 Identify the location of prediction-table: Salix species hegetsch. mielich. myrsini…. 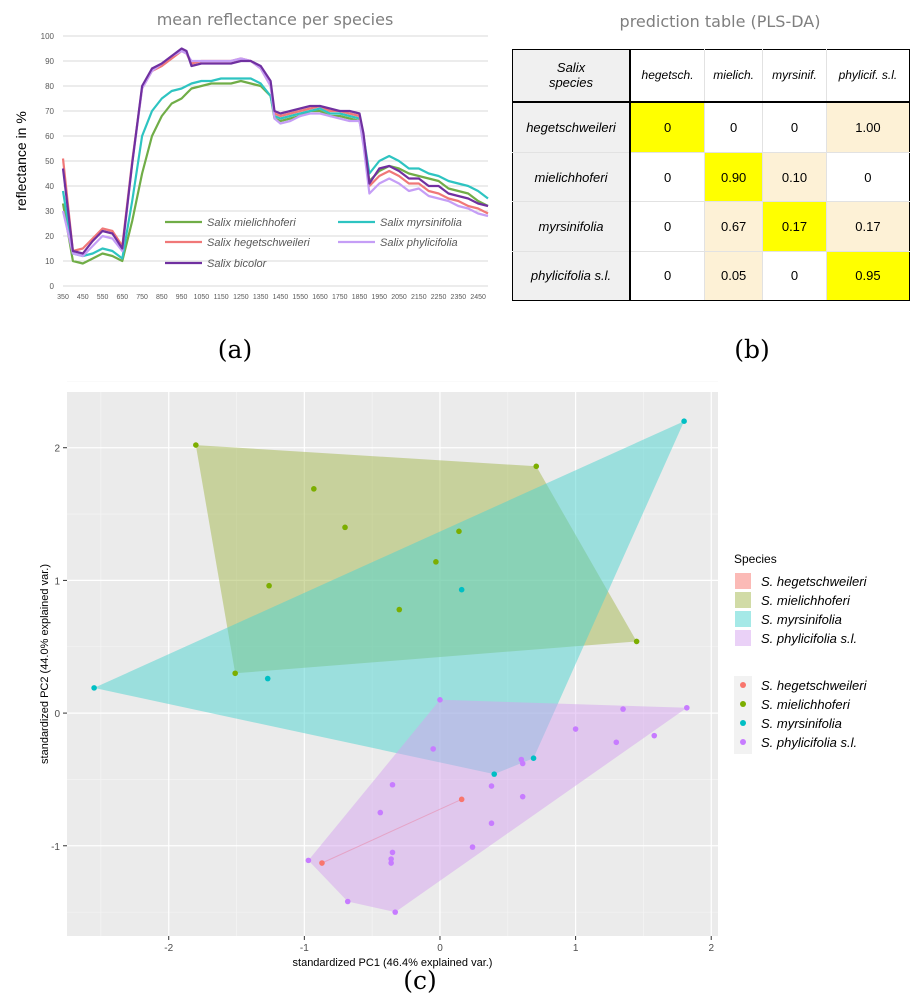
(711, 175).